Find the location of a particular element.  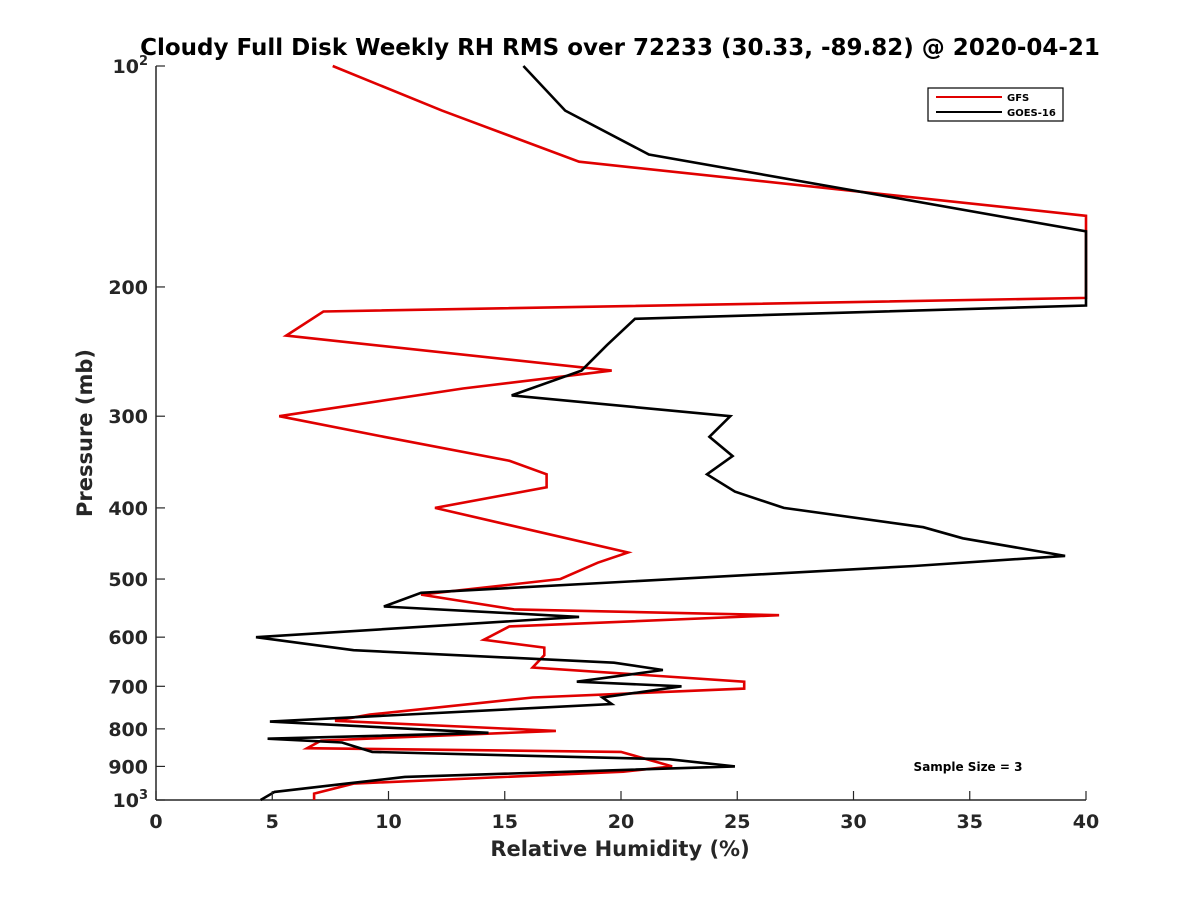

y-tick-label: 10³ is located at coordinates (131, 800).